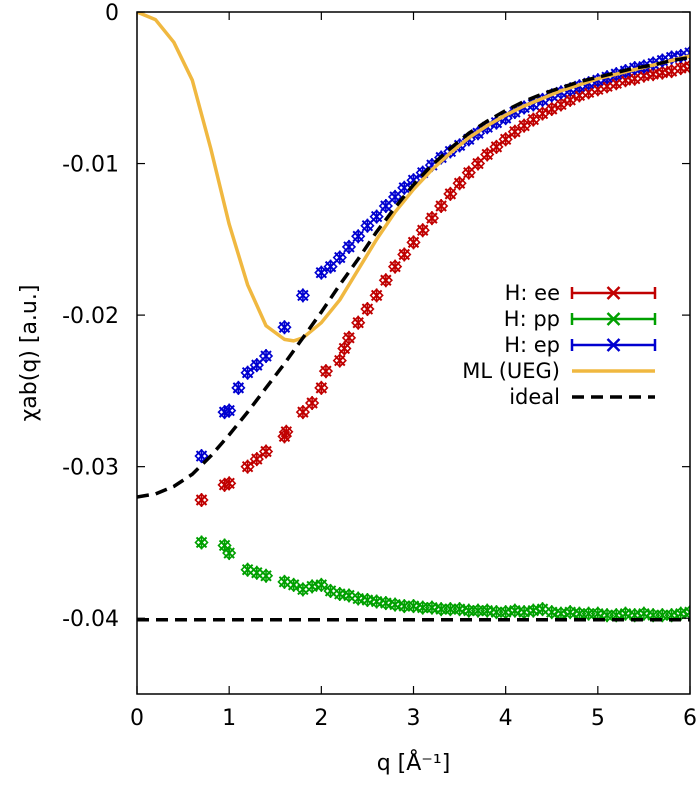  What do you see at coordinates (229, 718) in the screenshot?
I see `x-tick-label: 1` at bounding box center [229, 718].